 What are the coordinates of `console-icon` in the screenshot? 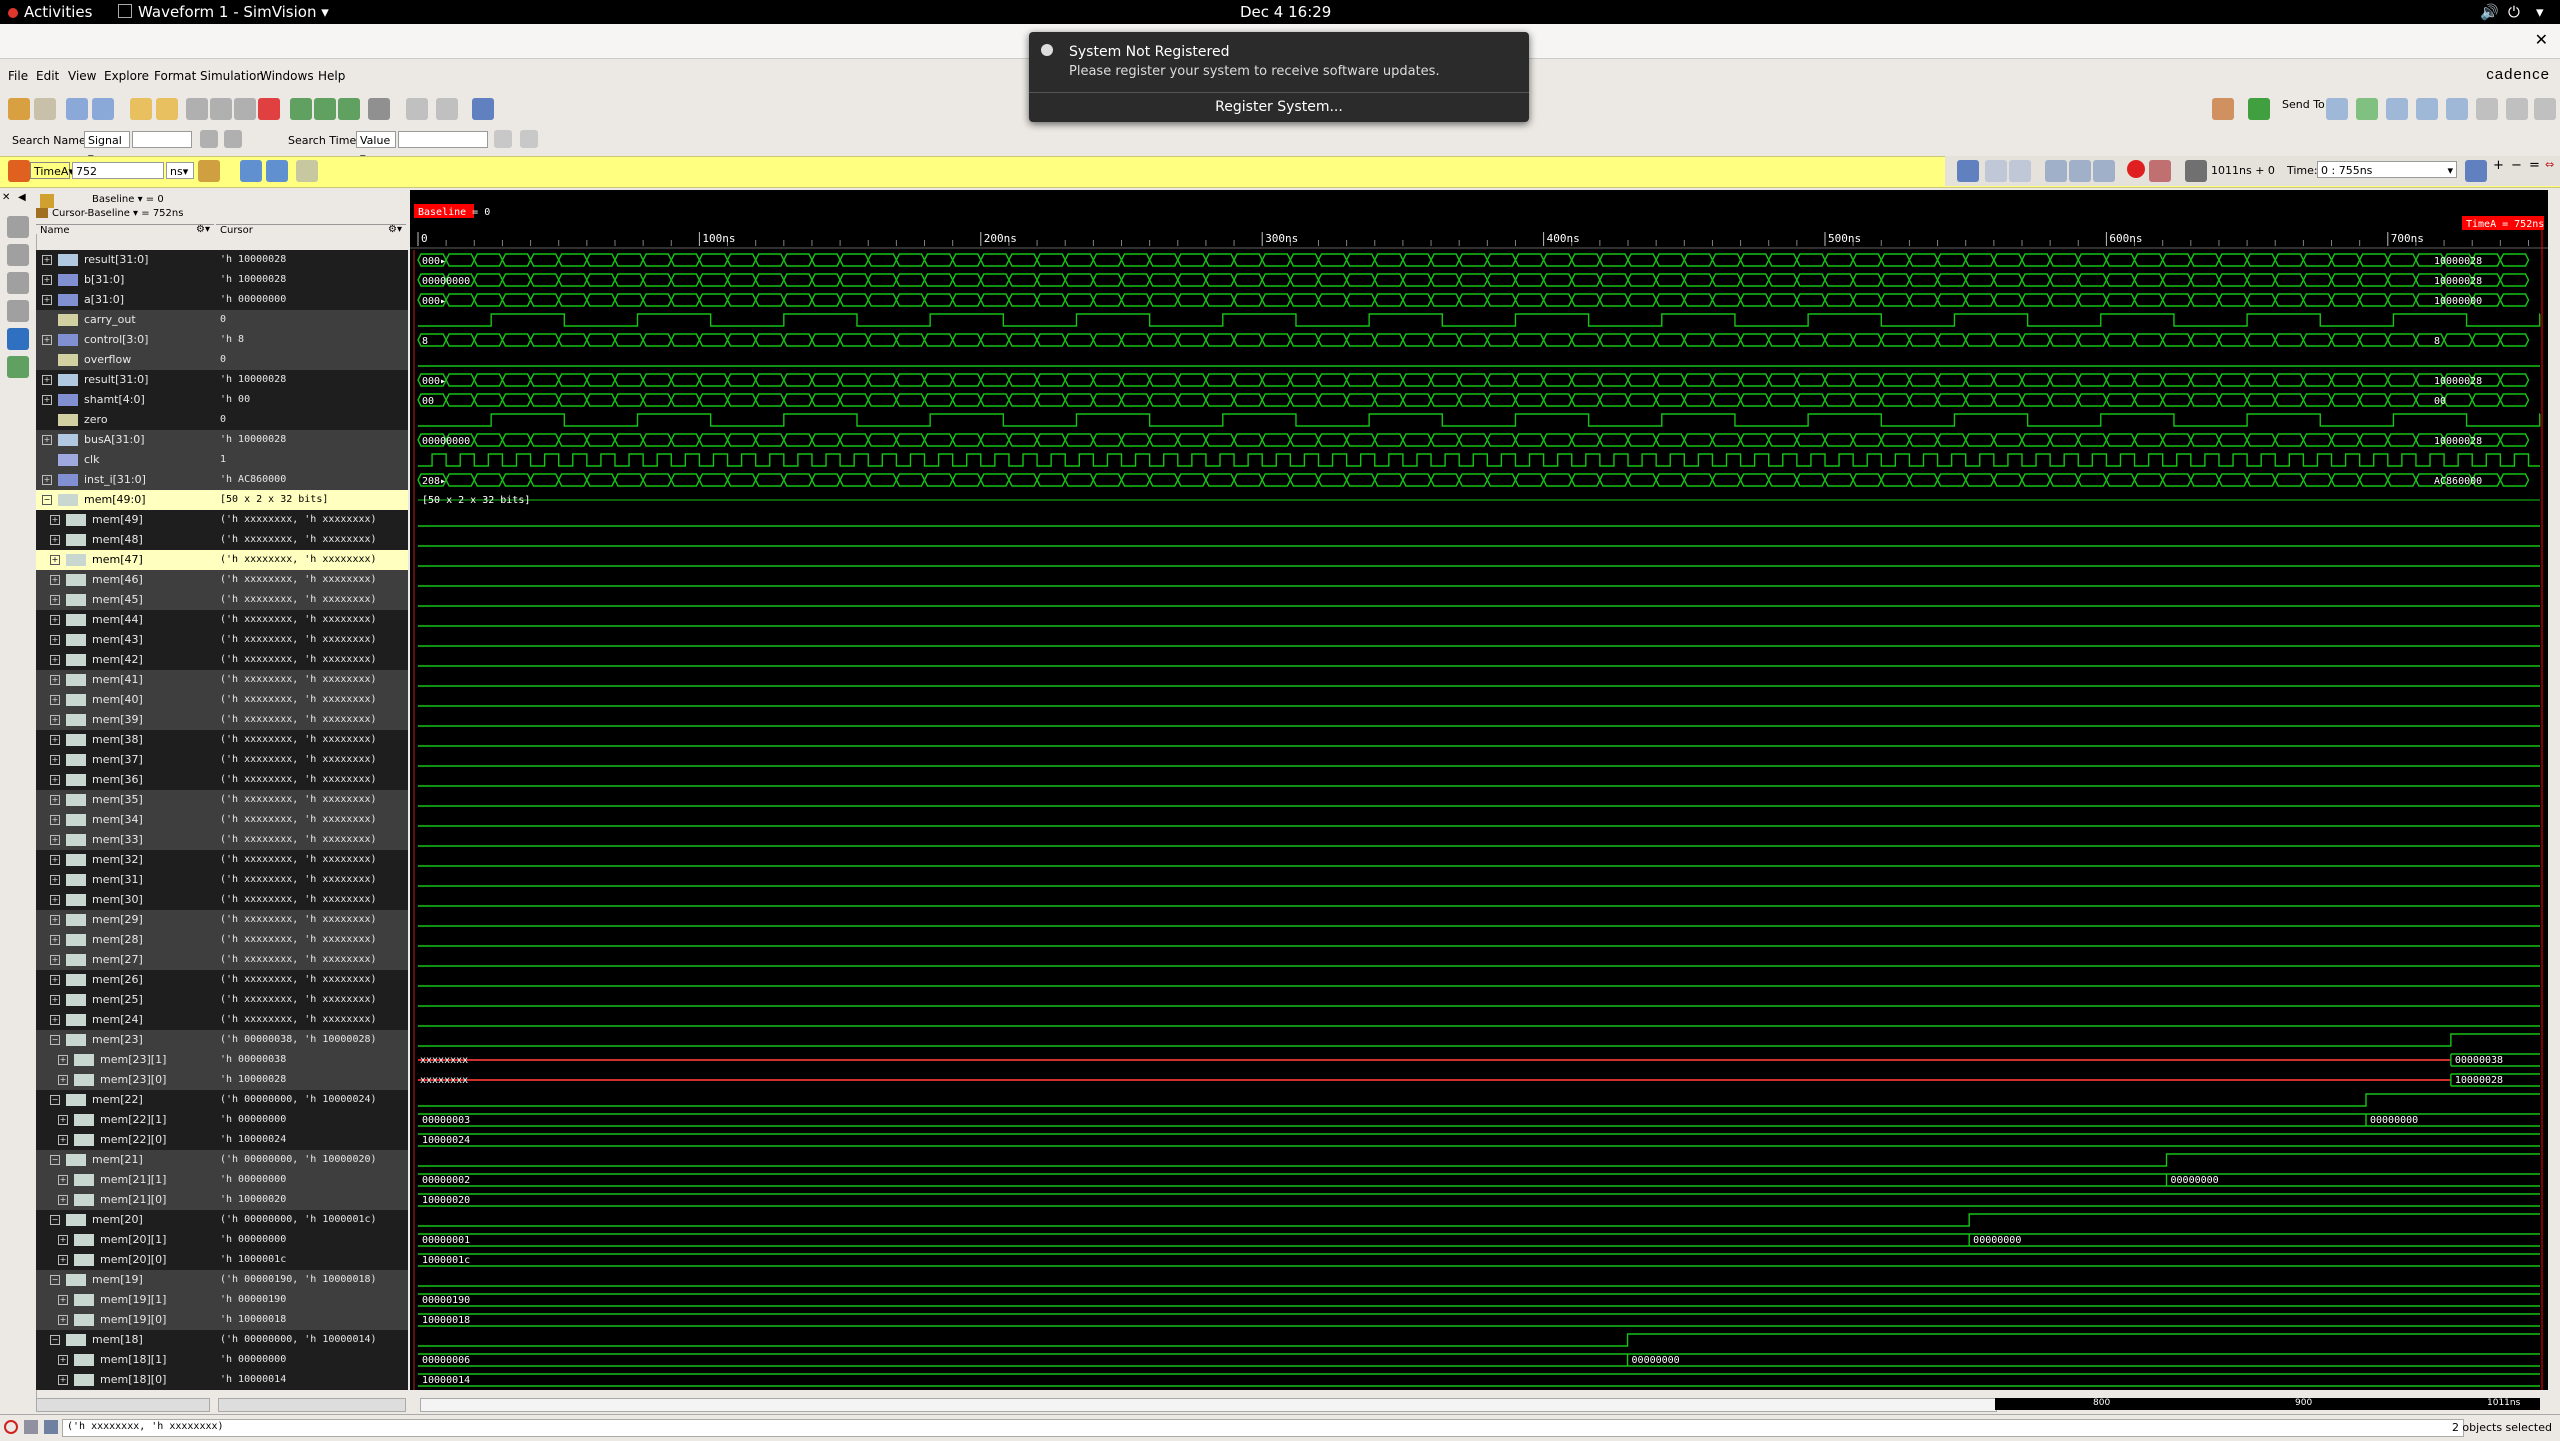 It's located at (31, 1427).